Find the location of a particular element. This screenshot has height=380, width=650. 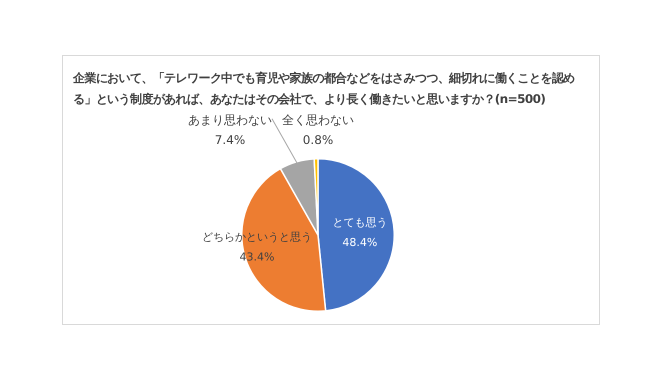

data-label: 7.4% is located at coordinates (230, 139).